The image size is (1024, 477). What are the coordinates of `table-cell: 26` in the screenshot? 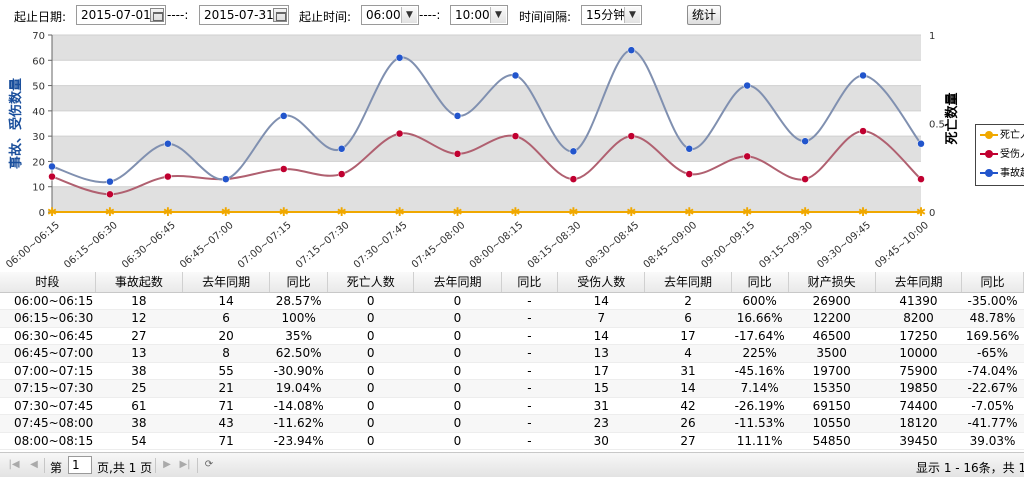 It's located at (688, 423).